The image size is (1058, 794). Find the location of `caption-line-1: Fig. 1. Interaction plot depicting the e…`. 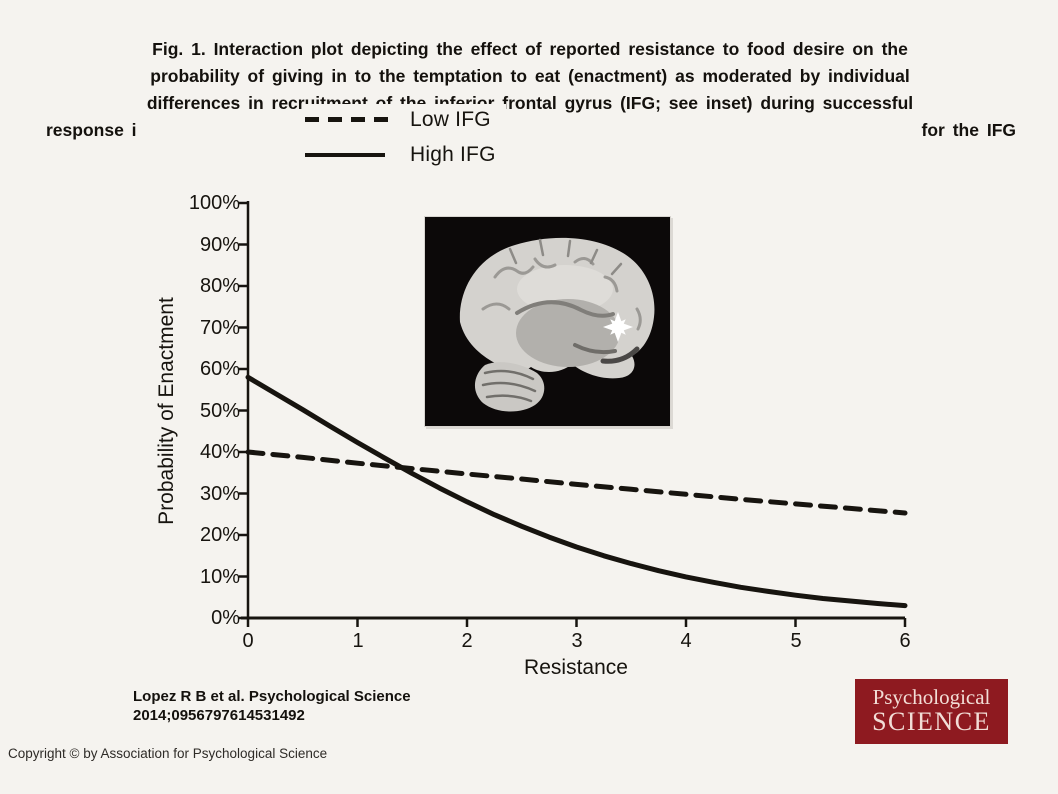

caption-line-1: Fig. 1. Interaction plot depicting the e… is located at coordinates (530, 49).